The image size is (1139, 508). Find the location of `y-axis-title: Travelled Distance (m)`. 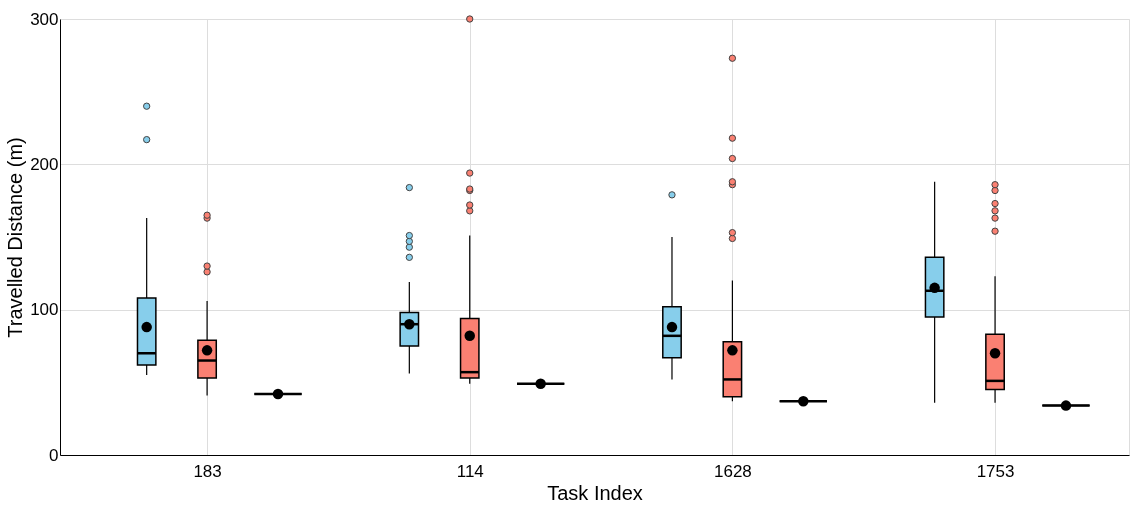

y-axis-title: Travelled Distance (m) is located at coordinates (15, 237).